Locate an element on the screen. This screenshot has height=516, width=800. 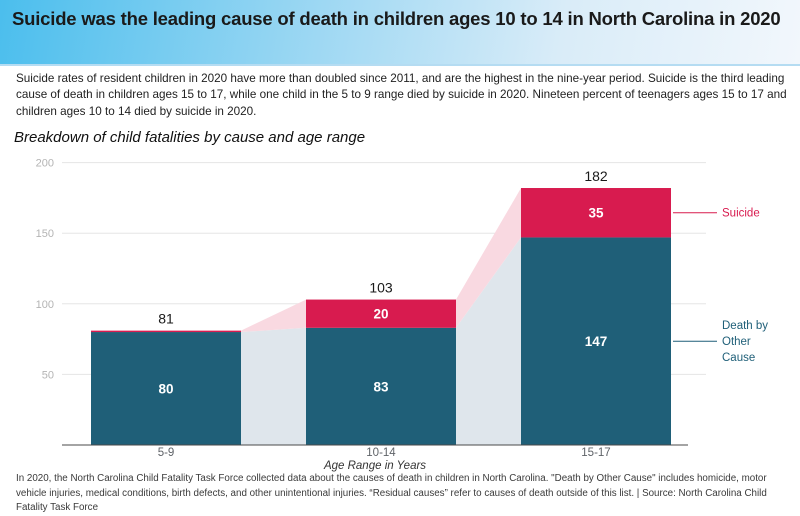
legend-label-other-cause: Other is located at coordinates (736, 342).